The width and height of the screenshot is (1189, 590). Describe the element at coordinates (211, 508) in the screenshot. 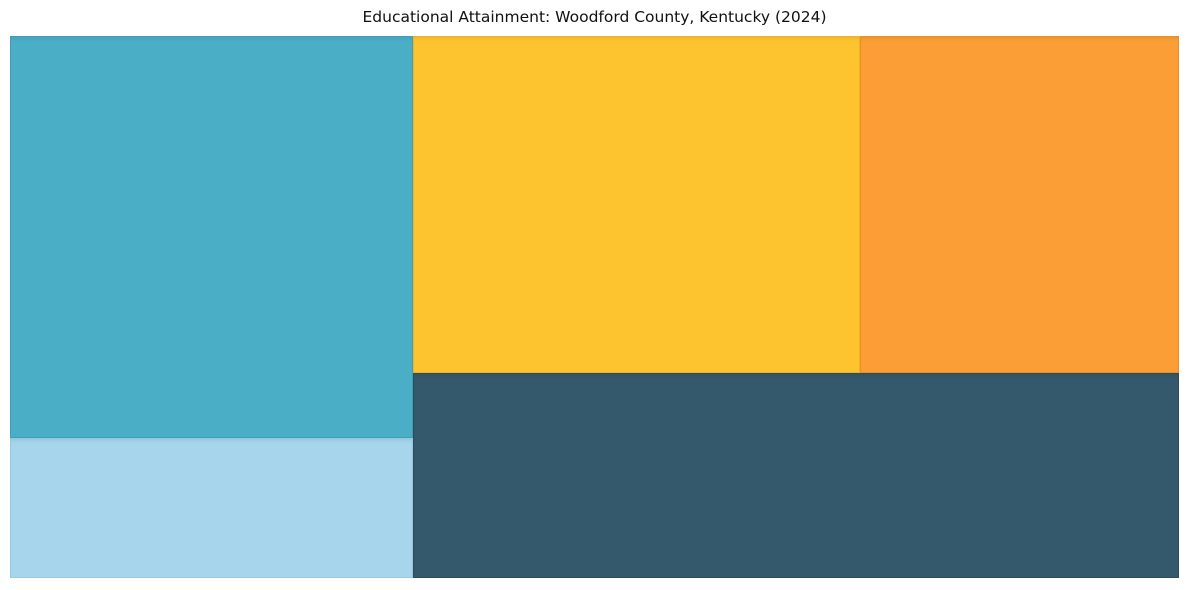

I see `treemap-tile-light-blue` at that location.